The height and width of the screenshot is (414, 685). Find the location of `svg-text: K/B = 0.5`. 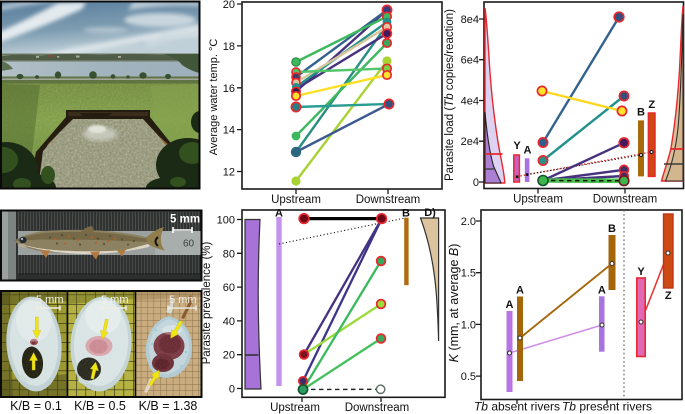

svg-text: K/B = 0.5 is located at coordinates (100, 406).